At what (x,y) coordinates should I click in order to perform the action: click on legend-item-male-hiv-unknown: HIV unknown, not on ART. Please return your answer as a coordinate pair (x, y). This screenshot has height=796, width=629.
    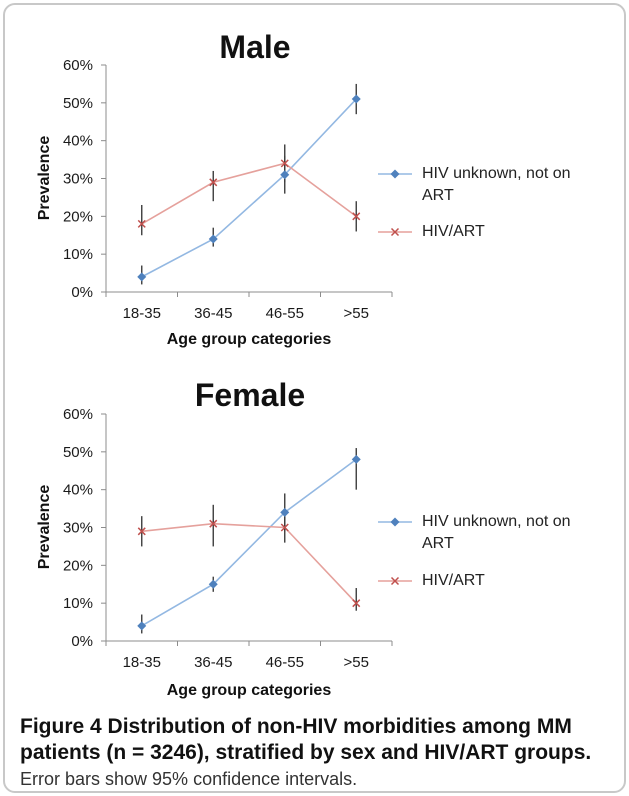
    Looking at the image, I should click on (484, 185).